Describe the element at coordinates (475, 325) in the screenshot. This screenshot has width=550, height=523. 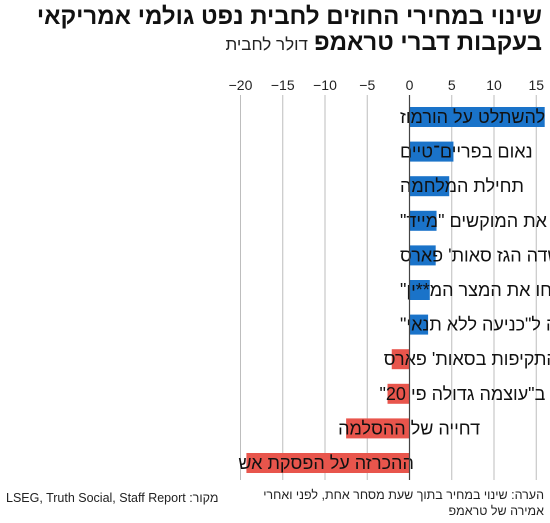
I see `category-label: דרישה ל"כניעה ללא תנאי"` at that location.